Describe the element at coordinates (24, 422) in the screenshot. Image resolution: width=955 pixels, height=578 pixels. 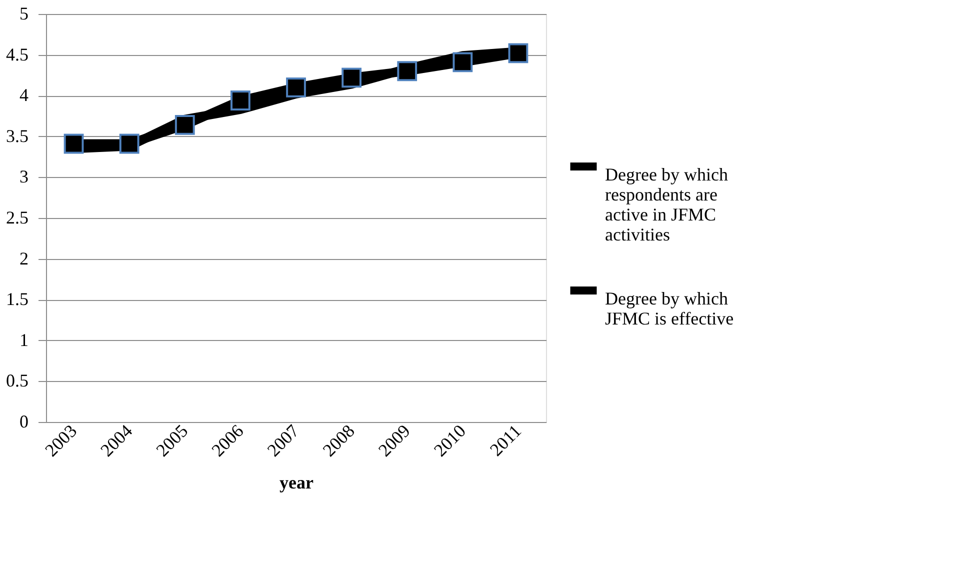
I see `y-tick-label: 0` at that location.